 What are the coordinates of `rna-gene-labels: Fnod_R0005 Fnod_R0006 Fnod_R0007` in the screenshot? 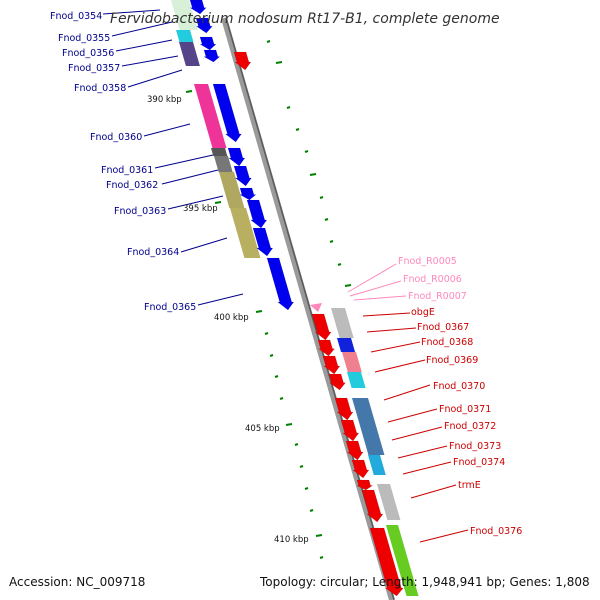 It's located at (432, 279).